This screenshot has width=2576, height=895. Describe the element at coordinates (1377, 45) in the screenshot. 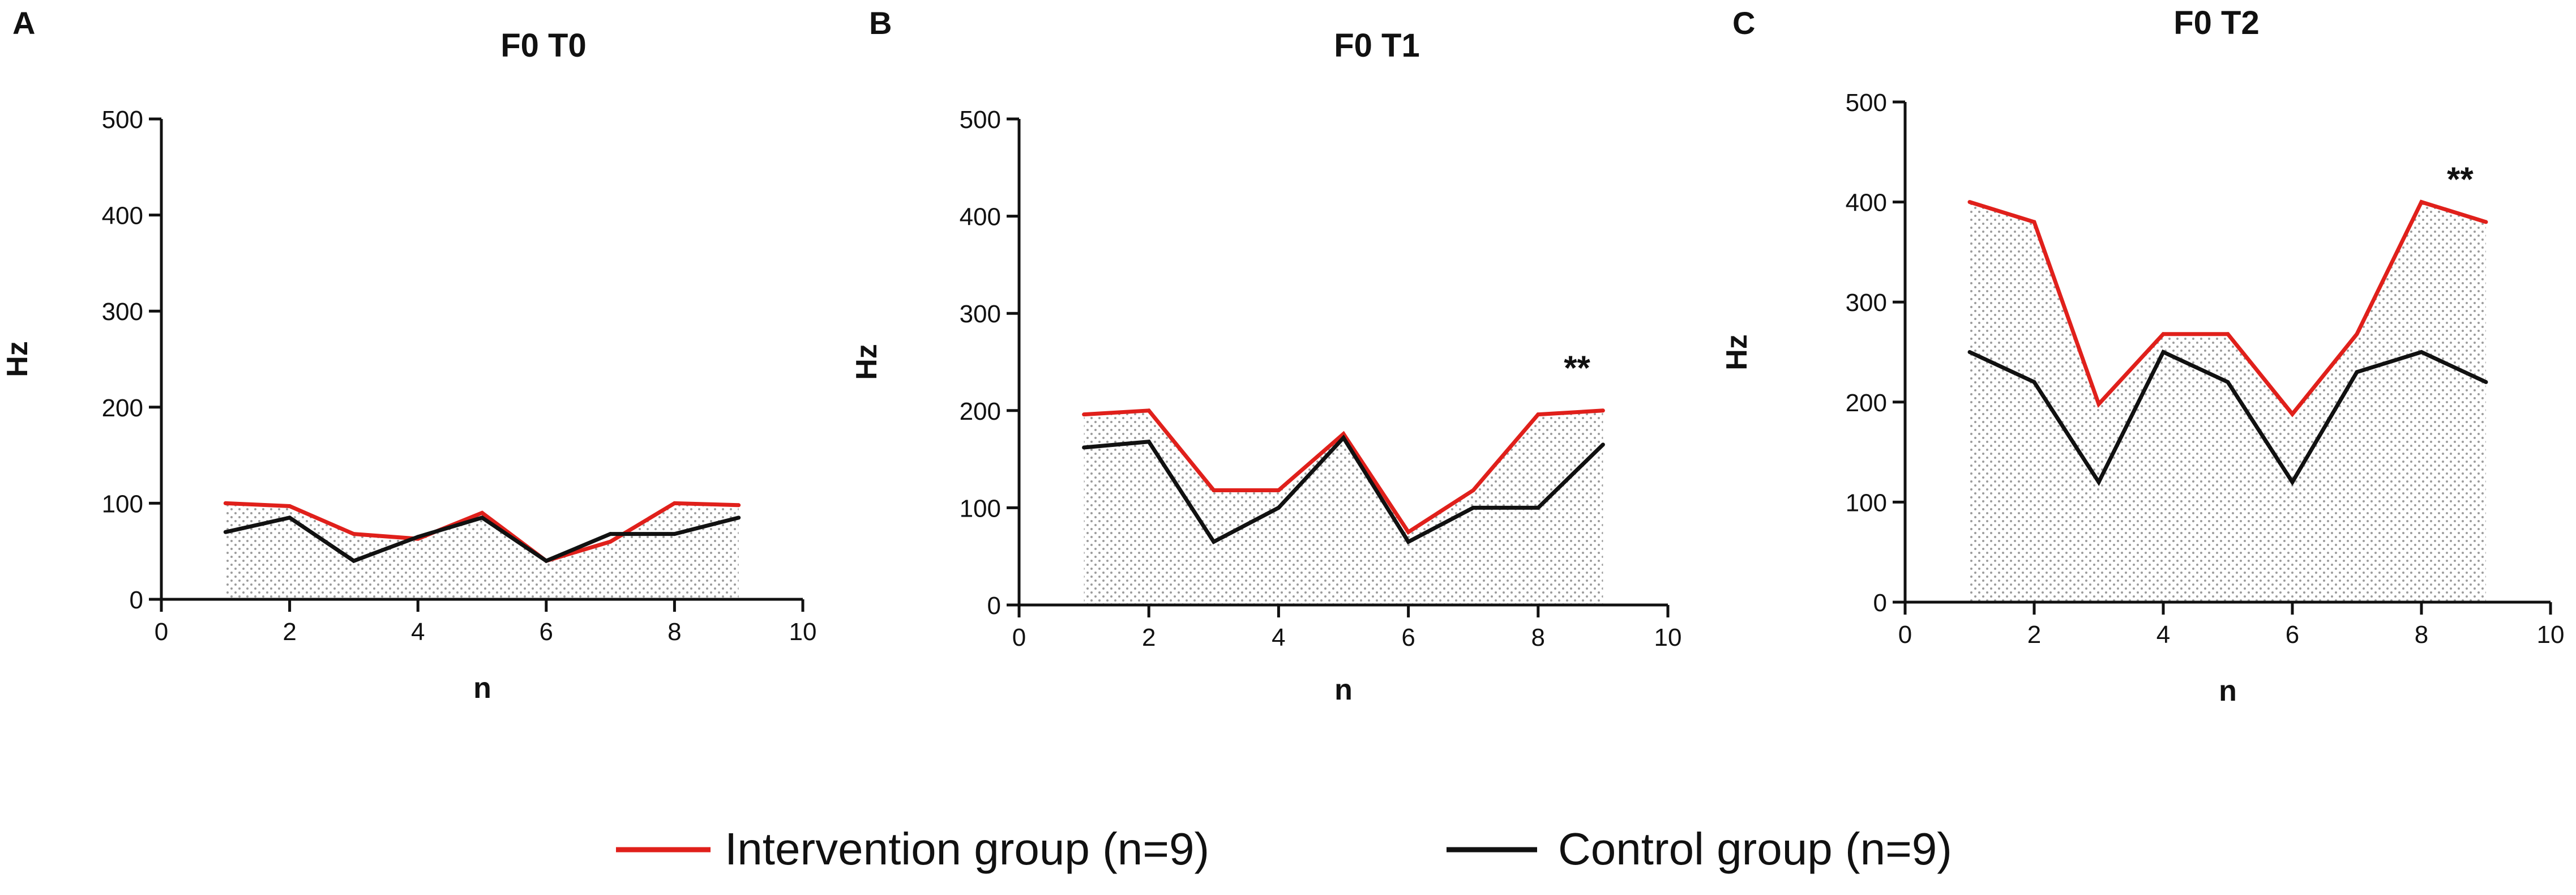

I see `chart-title: F0 T1` at that location.